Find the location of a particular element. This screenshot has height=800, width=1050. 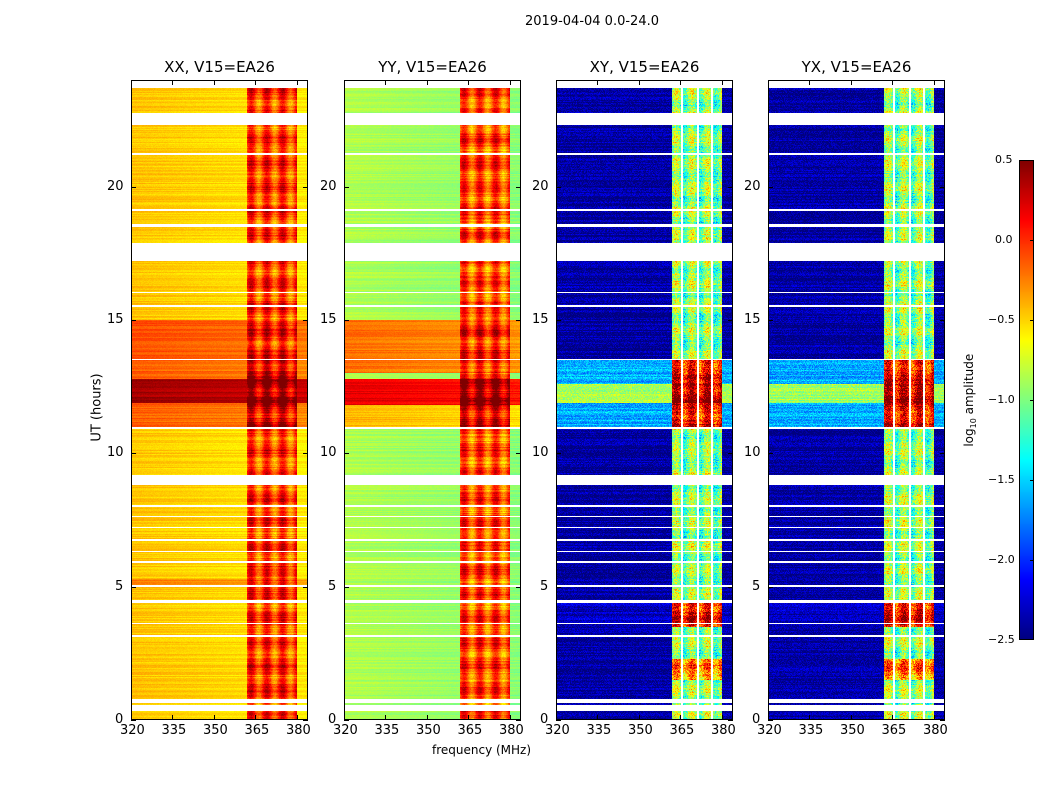

colorbar-gradient is located at coordinates (1026, 400).